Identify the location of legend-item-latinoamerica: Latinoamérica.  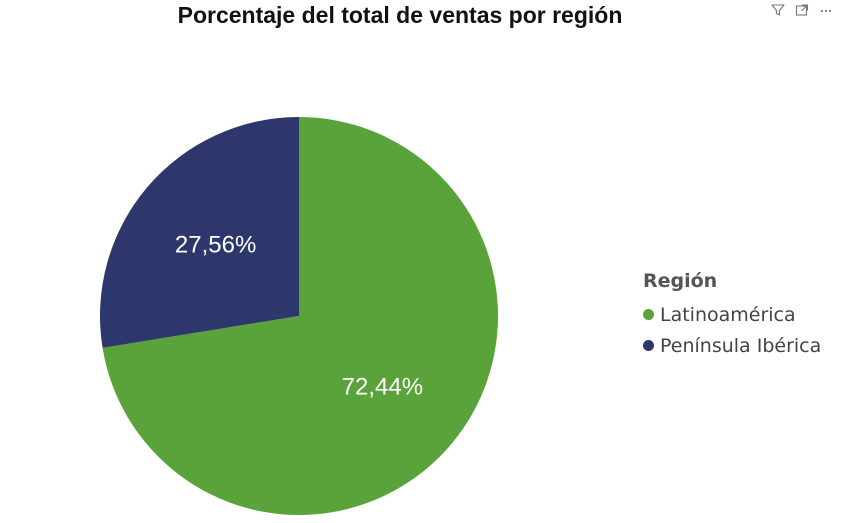
(732, 314).